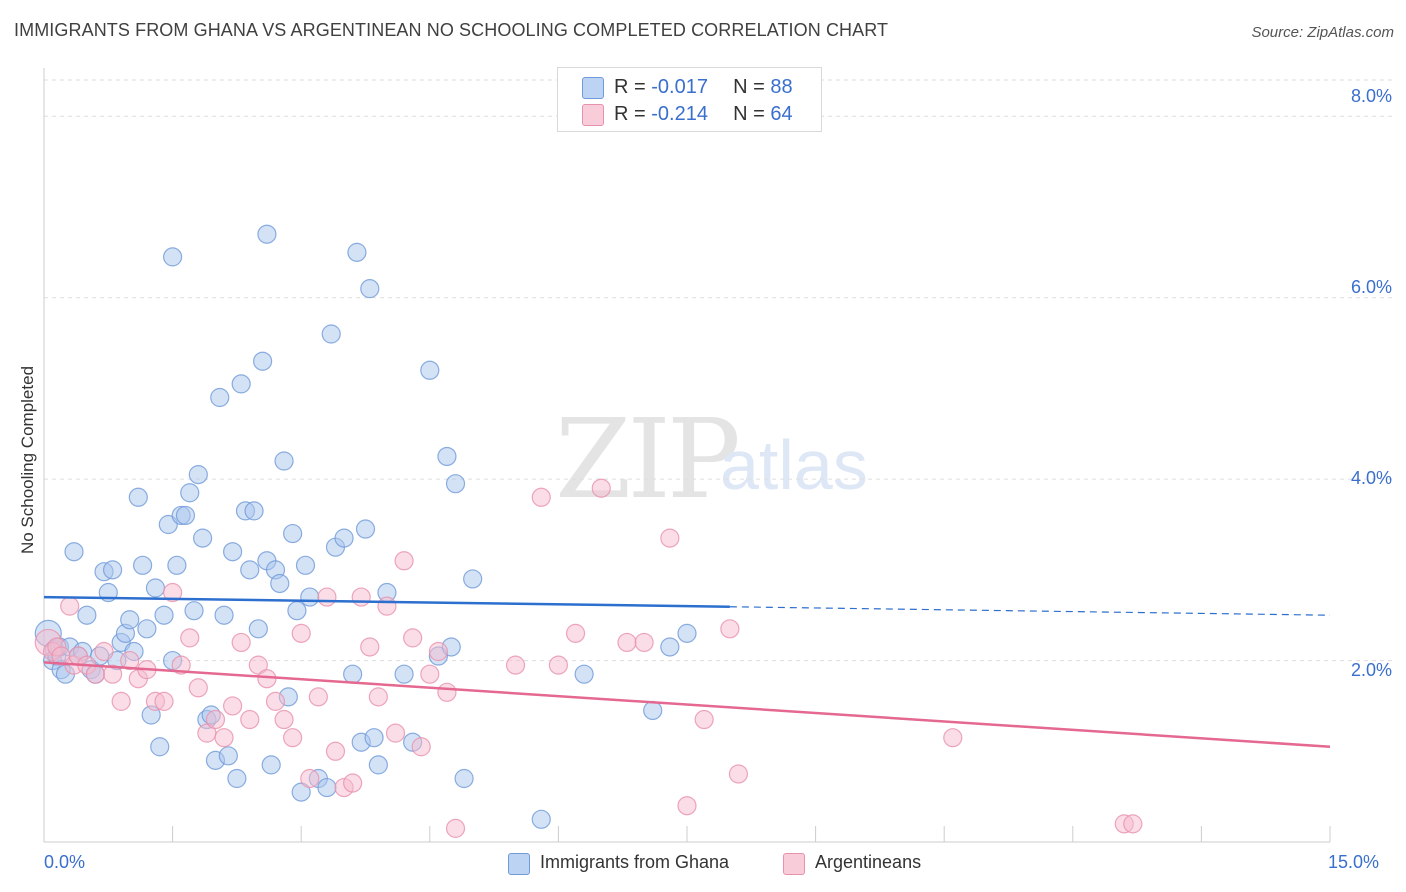  I want to click on x-tick-label-min: 0.0%, so click(65, 862).